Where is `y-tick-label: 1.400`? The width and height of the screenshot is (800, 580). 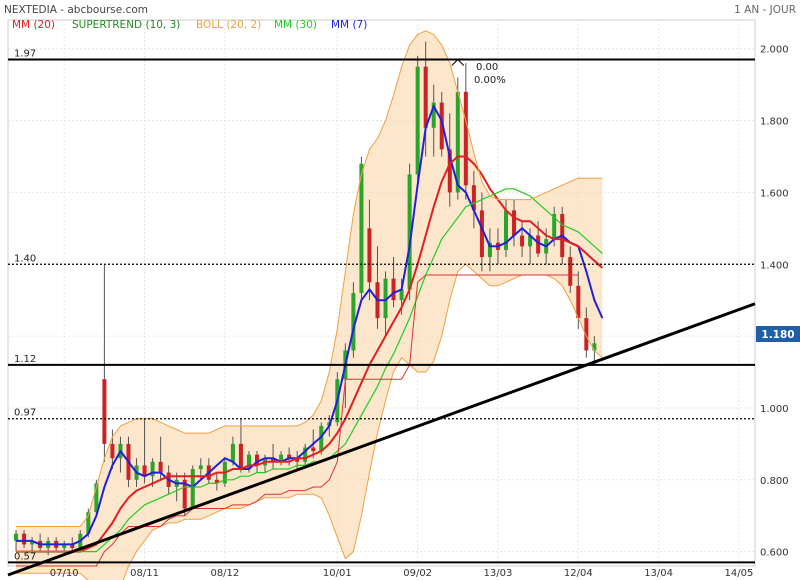 y-tick-label: 1.400 is located at coordinates (774, 265).